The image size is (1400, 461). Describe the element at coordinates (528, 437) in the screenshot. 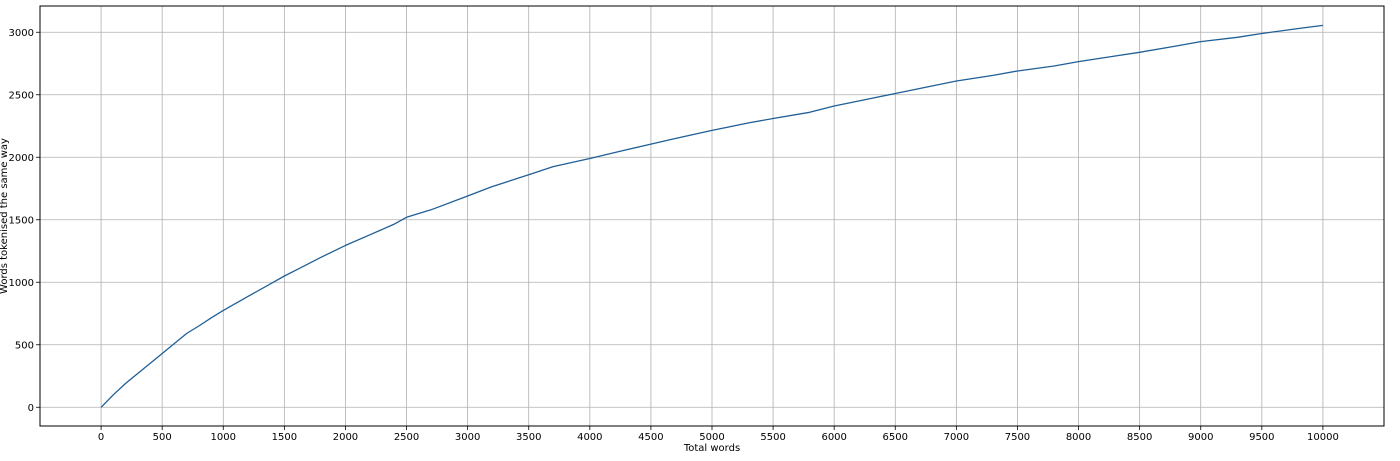

I see `x-tick-label: 3500` at that location.